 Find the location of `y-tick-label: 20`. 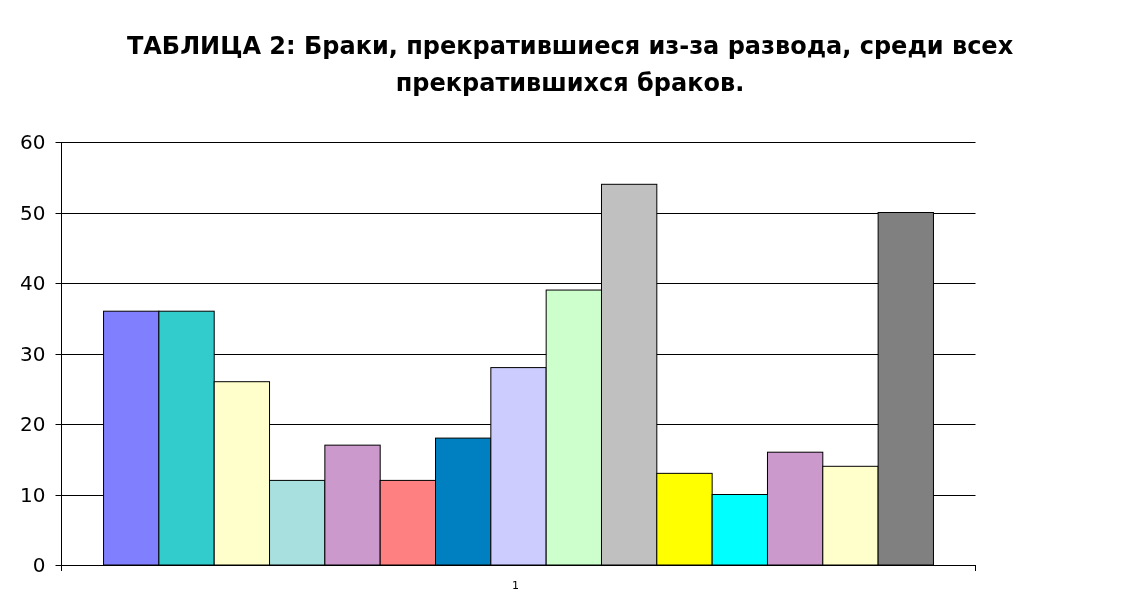

y-tick-label: 20 is located at coordinates (33, 424).